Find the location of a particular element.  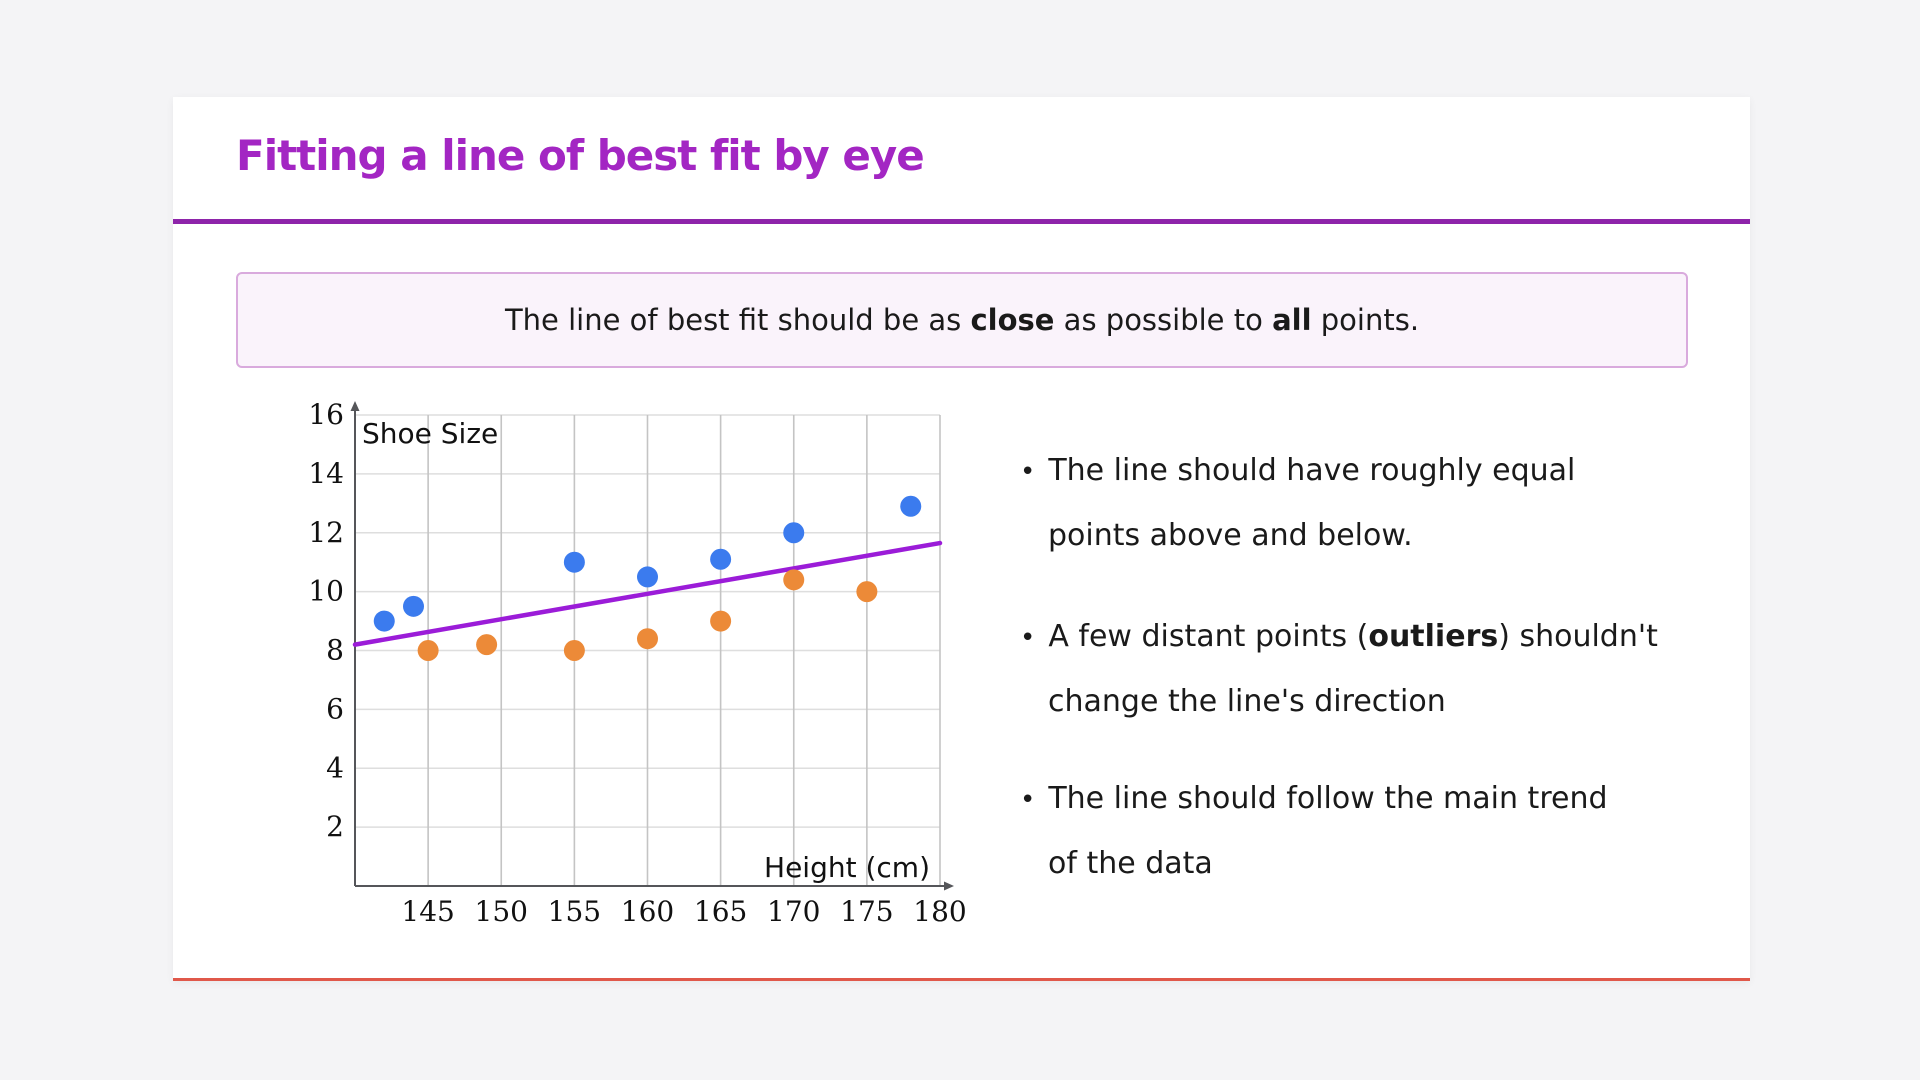

x-tick-label: 155 is located at coordinates (574, 911).